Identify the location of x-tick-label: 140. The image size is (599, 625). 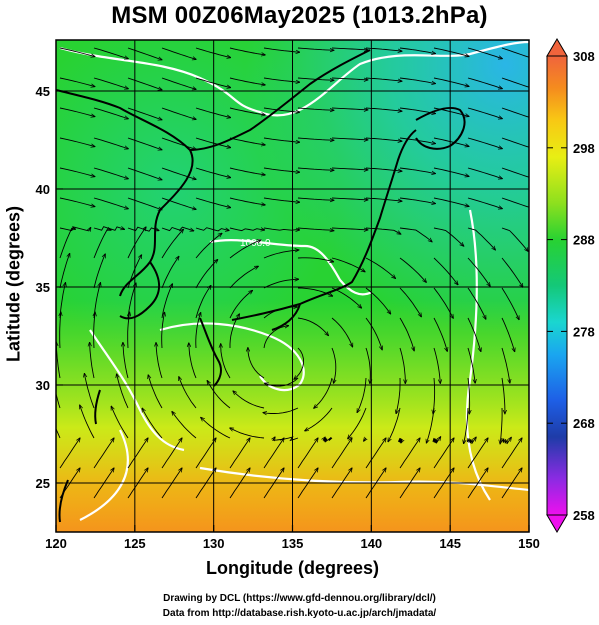
(371, 543).